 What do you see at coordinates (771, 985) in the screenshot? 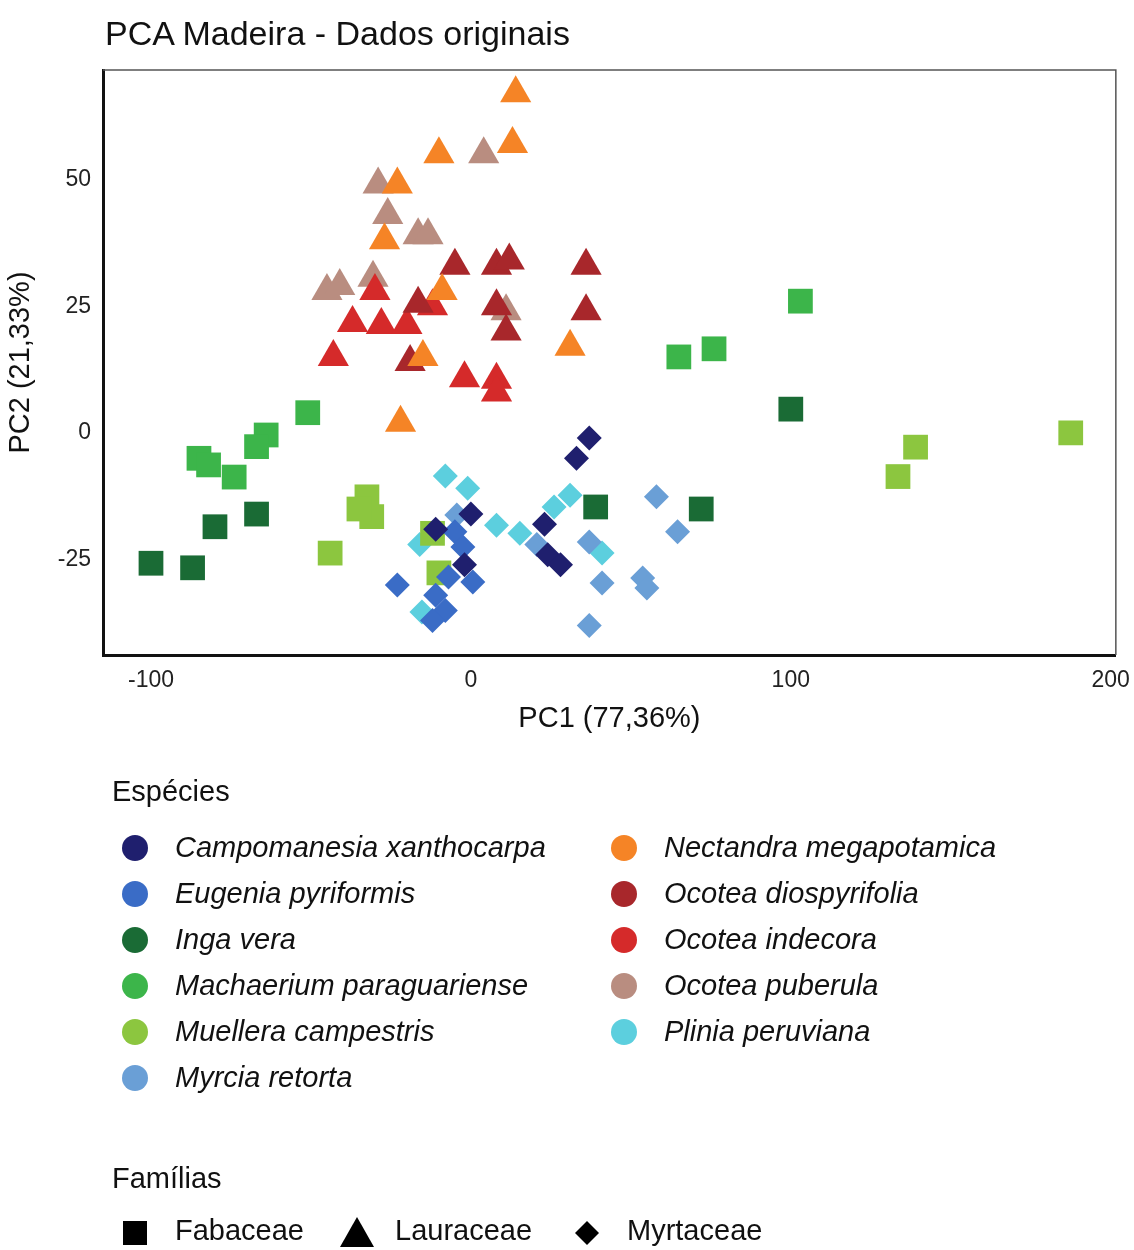
I see `legend-label: Ocotea puberula` at bounding box center [771, 985].